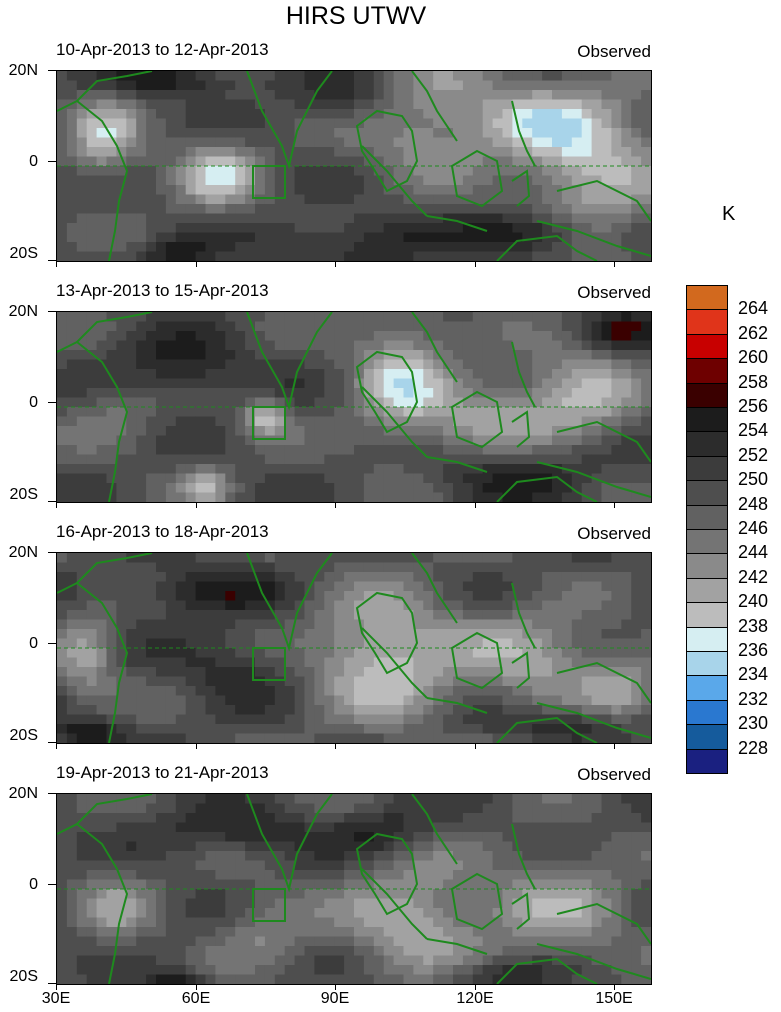 The height and width of the screenshot is (1012, 781). I want to click on colorbar-level-label: 260, so click(753, 357).